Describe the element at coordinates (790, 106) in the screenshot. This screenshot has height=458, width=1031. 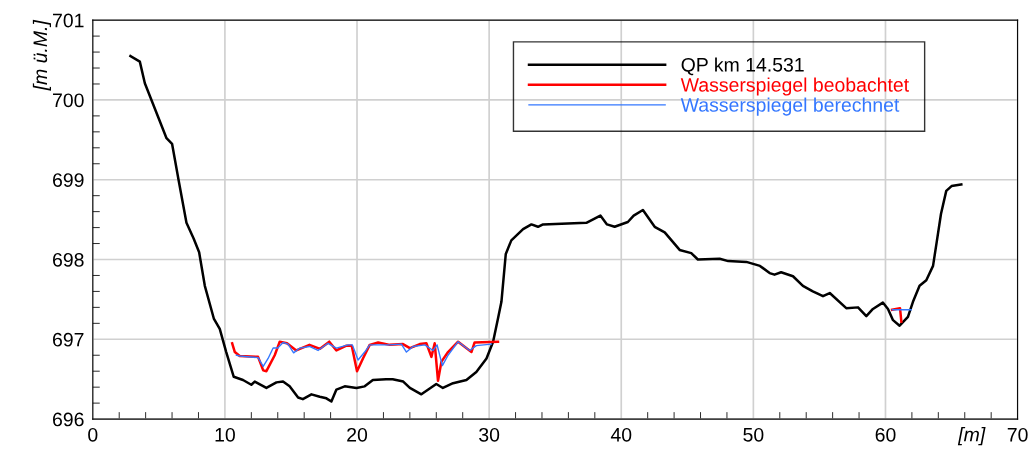
I see `text: Wasserspiegel berechnet` at that location.